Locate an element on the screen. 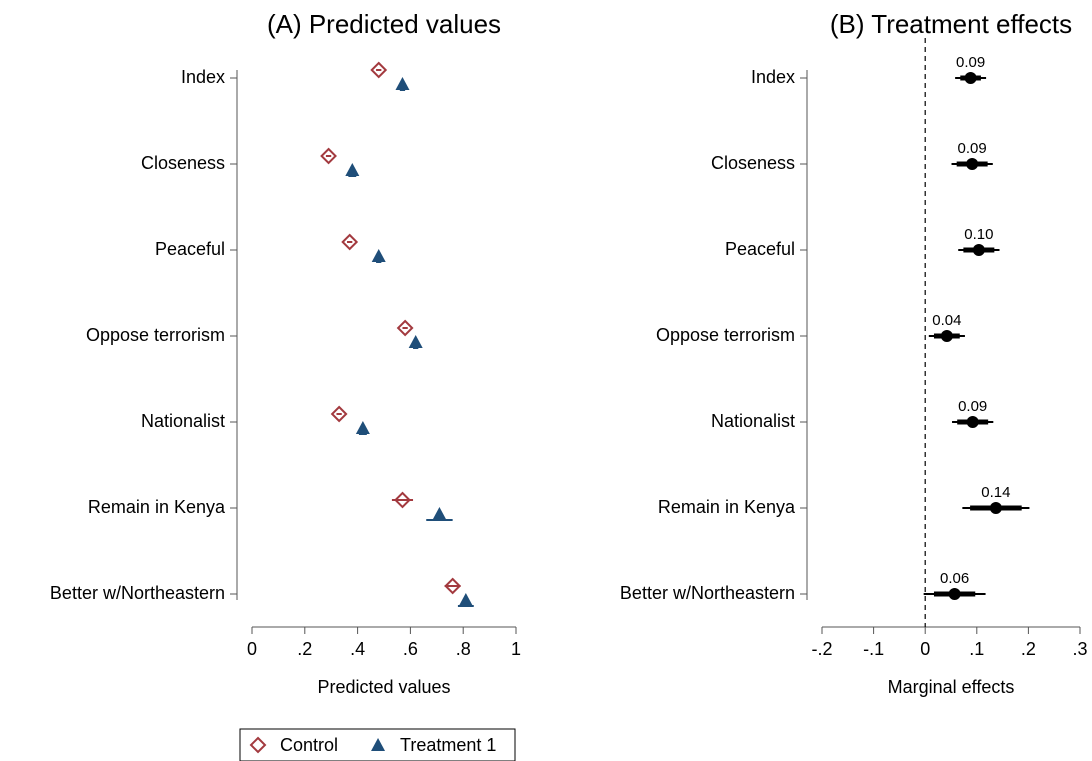  panel-b-title: (B) Treatment effects is located at coordinates (951, 24).